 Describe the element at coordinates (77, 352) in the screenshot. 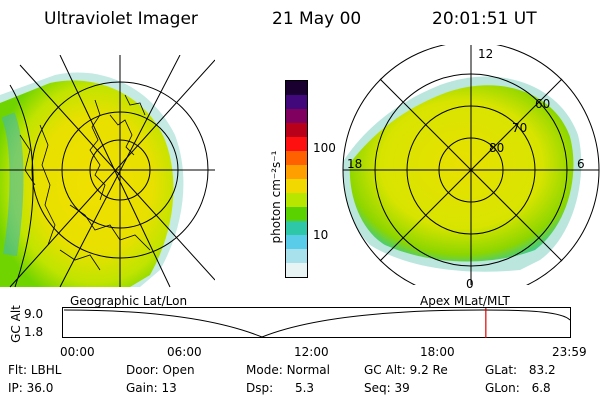

I see `time-tick-0: 00:00` at that location.